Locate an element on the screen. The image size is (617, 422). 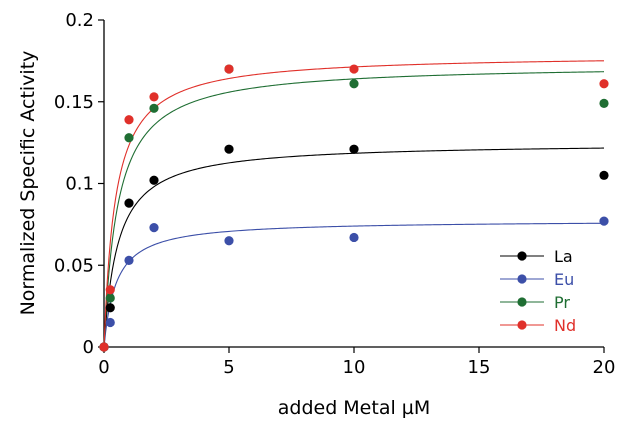
legend-label-la: La is located at coordinates (563, 256).